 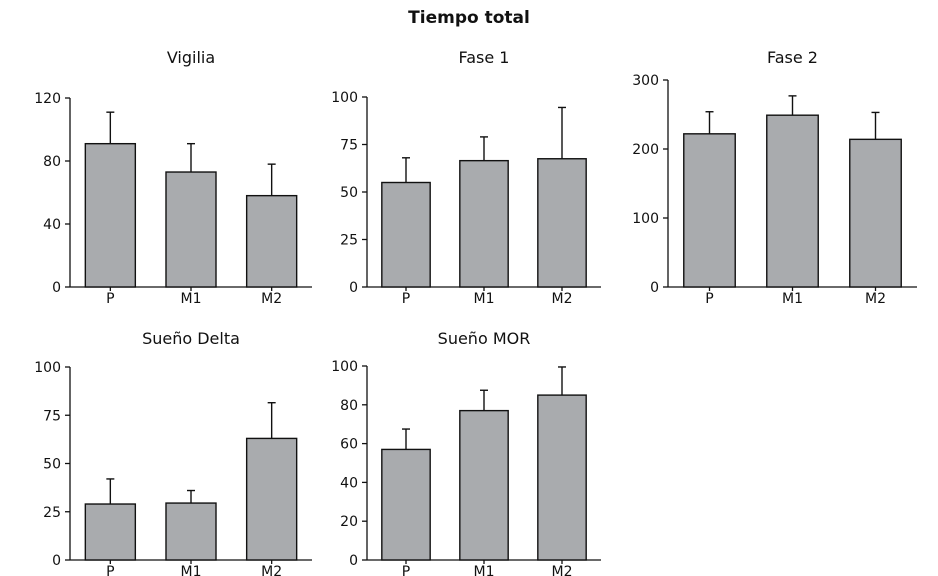 What do you see at coordinates (47, 99) in the screenshot?
I see `y-tick-label: 120` at bounding box center [47, 99].